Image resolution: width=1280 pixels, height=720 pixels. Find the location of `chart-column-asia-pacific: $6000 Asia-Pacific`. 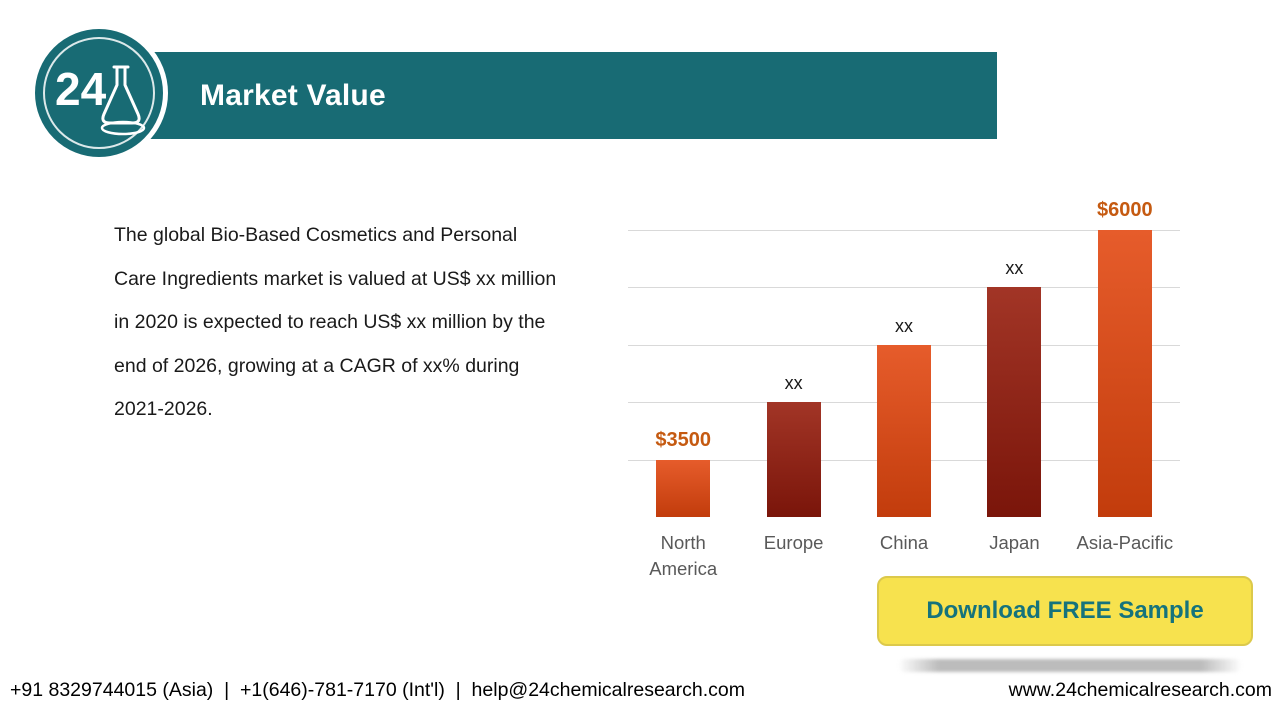

chart-column-asia-pacific: $6000 Asia-Pacific is located at coordinates (1125, 376).